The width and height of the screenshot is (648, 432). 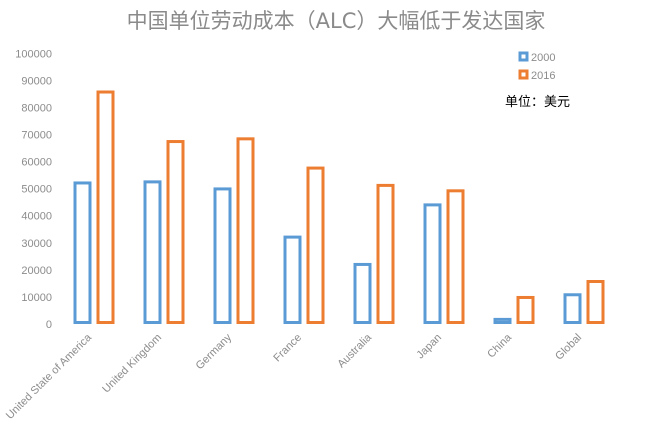 What do you see at coordinates (568, 347) in the screenshot?
I see `x-tick-label: Global` at bounding box center [568, 347].